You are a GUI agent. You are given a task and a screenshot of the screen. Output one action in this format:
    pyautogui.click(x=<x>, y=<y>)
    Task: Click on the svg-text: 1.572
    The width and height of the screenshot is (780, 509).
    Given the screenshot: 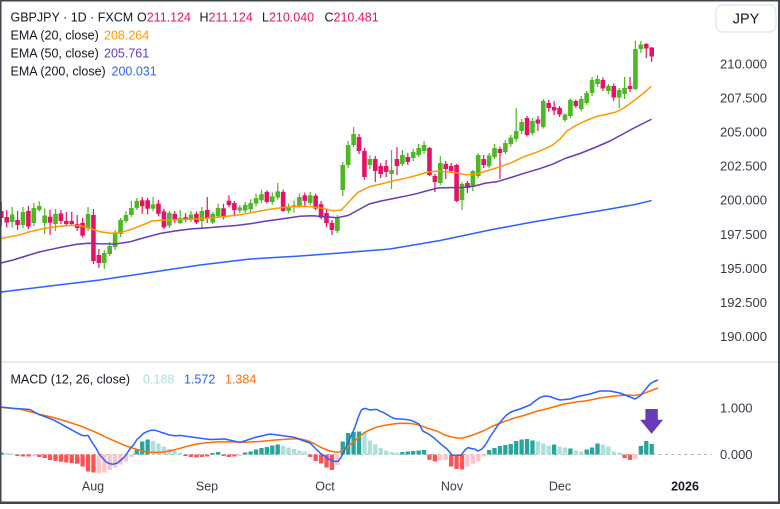 What is the action you would take?
    pyautogui.click(x=199, y=379)
    